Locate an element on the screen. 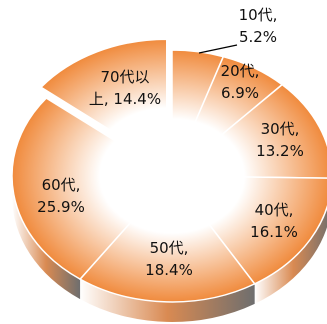 The image size is (327, 324). data-label-30s: 30代, 13.2% is located at coordinates (280, 140).